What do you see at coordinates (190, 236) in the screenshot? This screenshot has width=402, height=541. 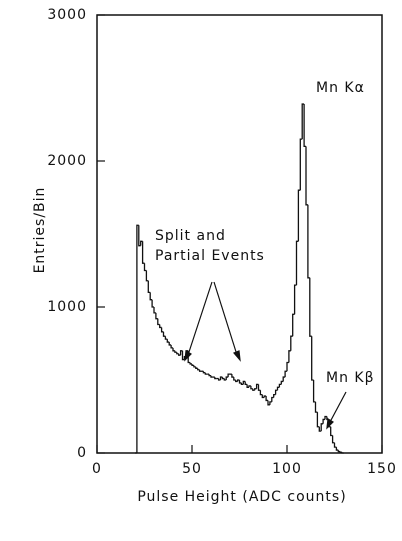 I see `annotation: Split and` at bounding box center [190, 236].